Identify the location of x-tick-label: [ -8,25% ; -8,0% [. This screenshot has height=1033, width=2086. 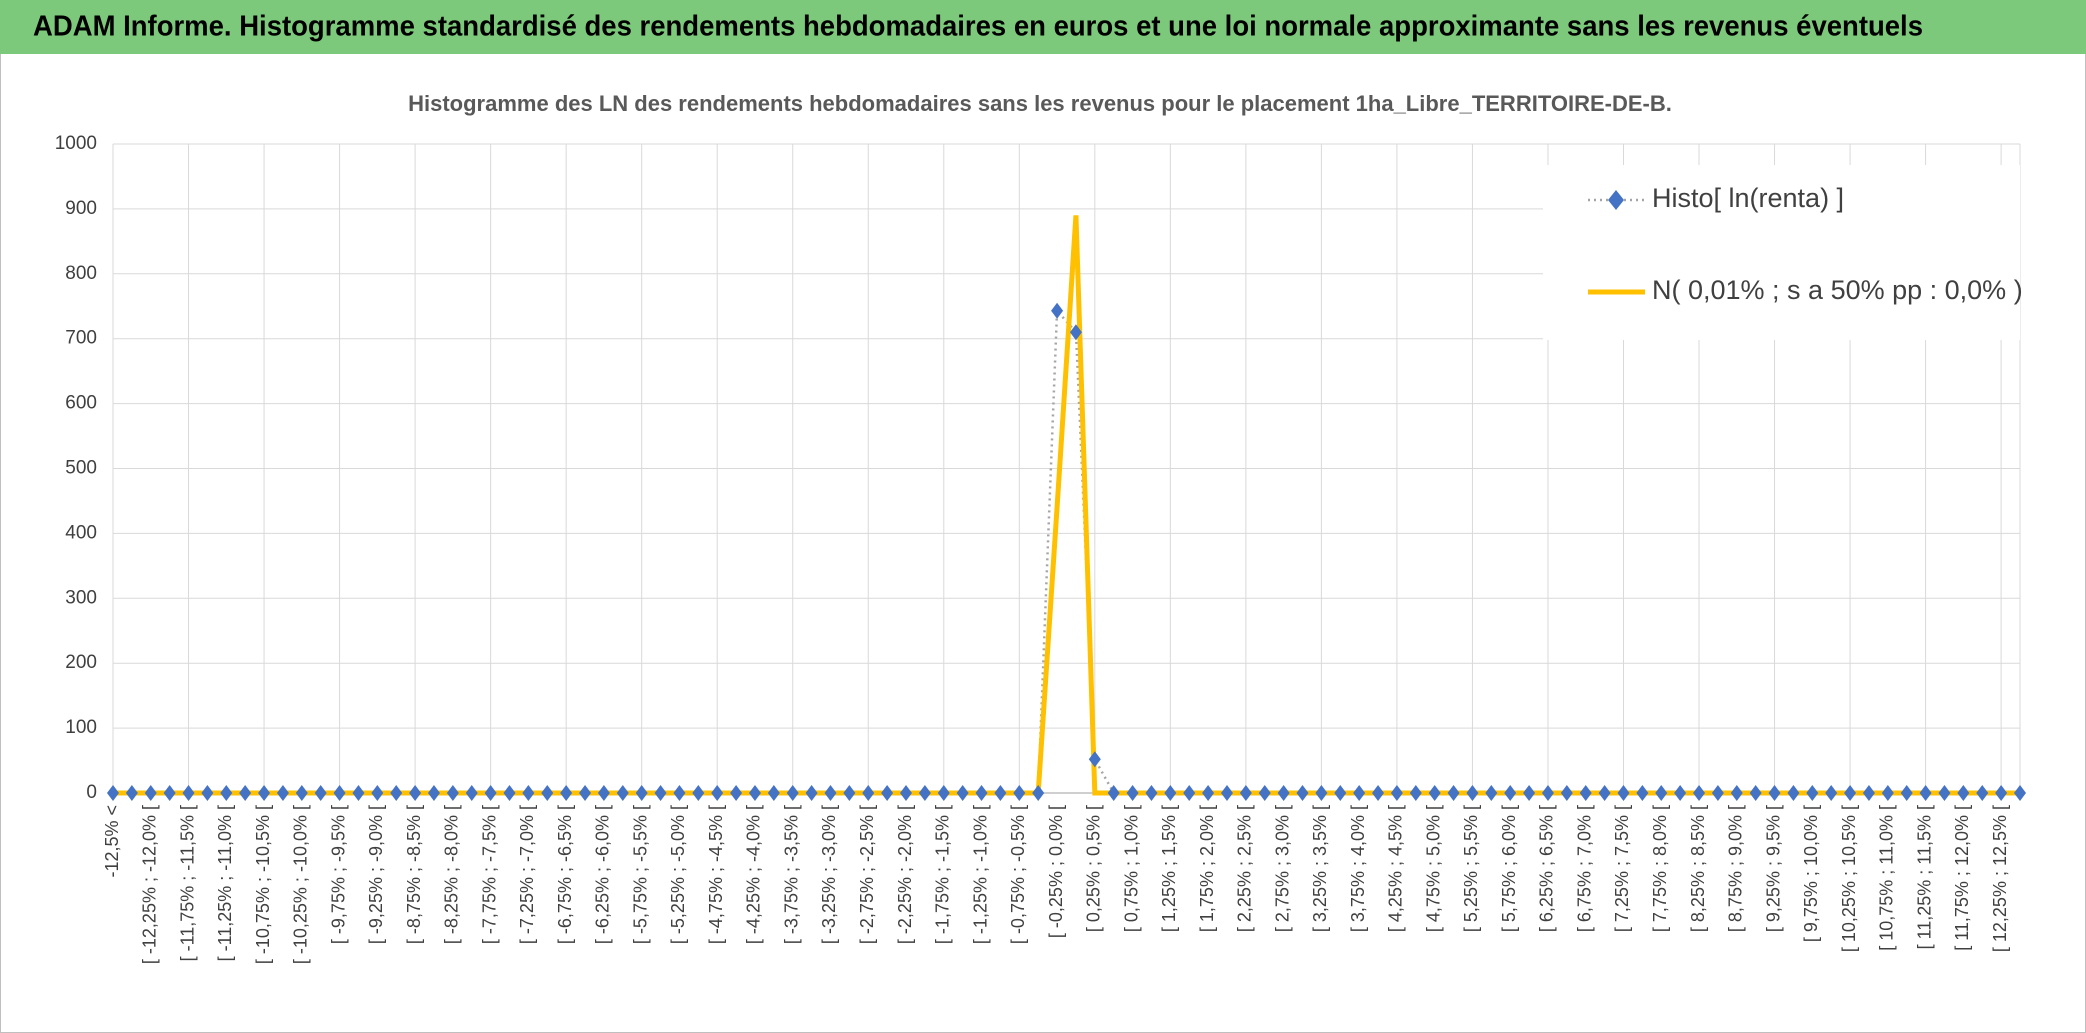
(452, 874).